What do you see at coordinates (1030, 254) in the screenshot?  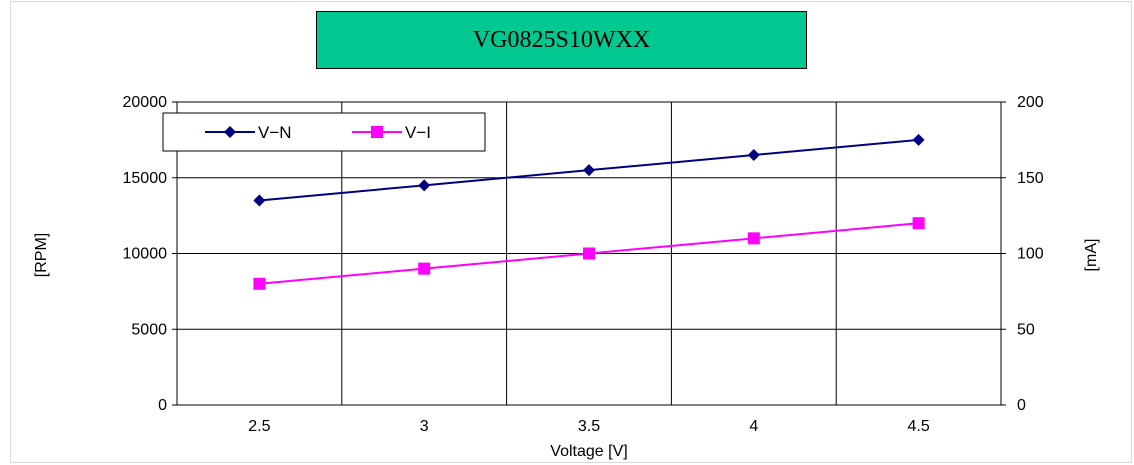 I see `y2-tick-label: 100` at bounding box center [1030, 254].